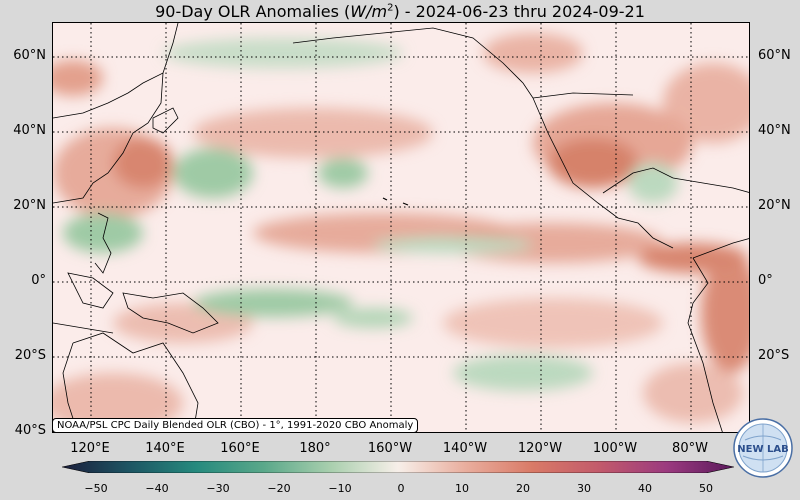  I want to click on lon-label-160w: 160°W, so click(390, 448).